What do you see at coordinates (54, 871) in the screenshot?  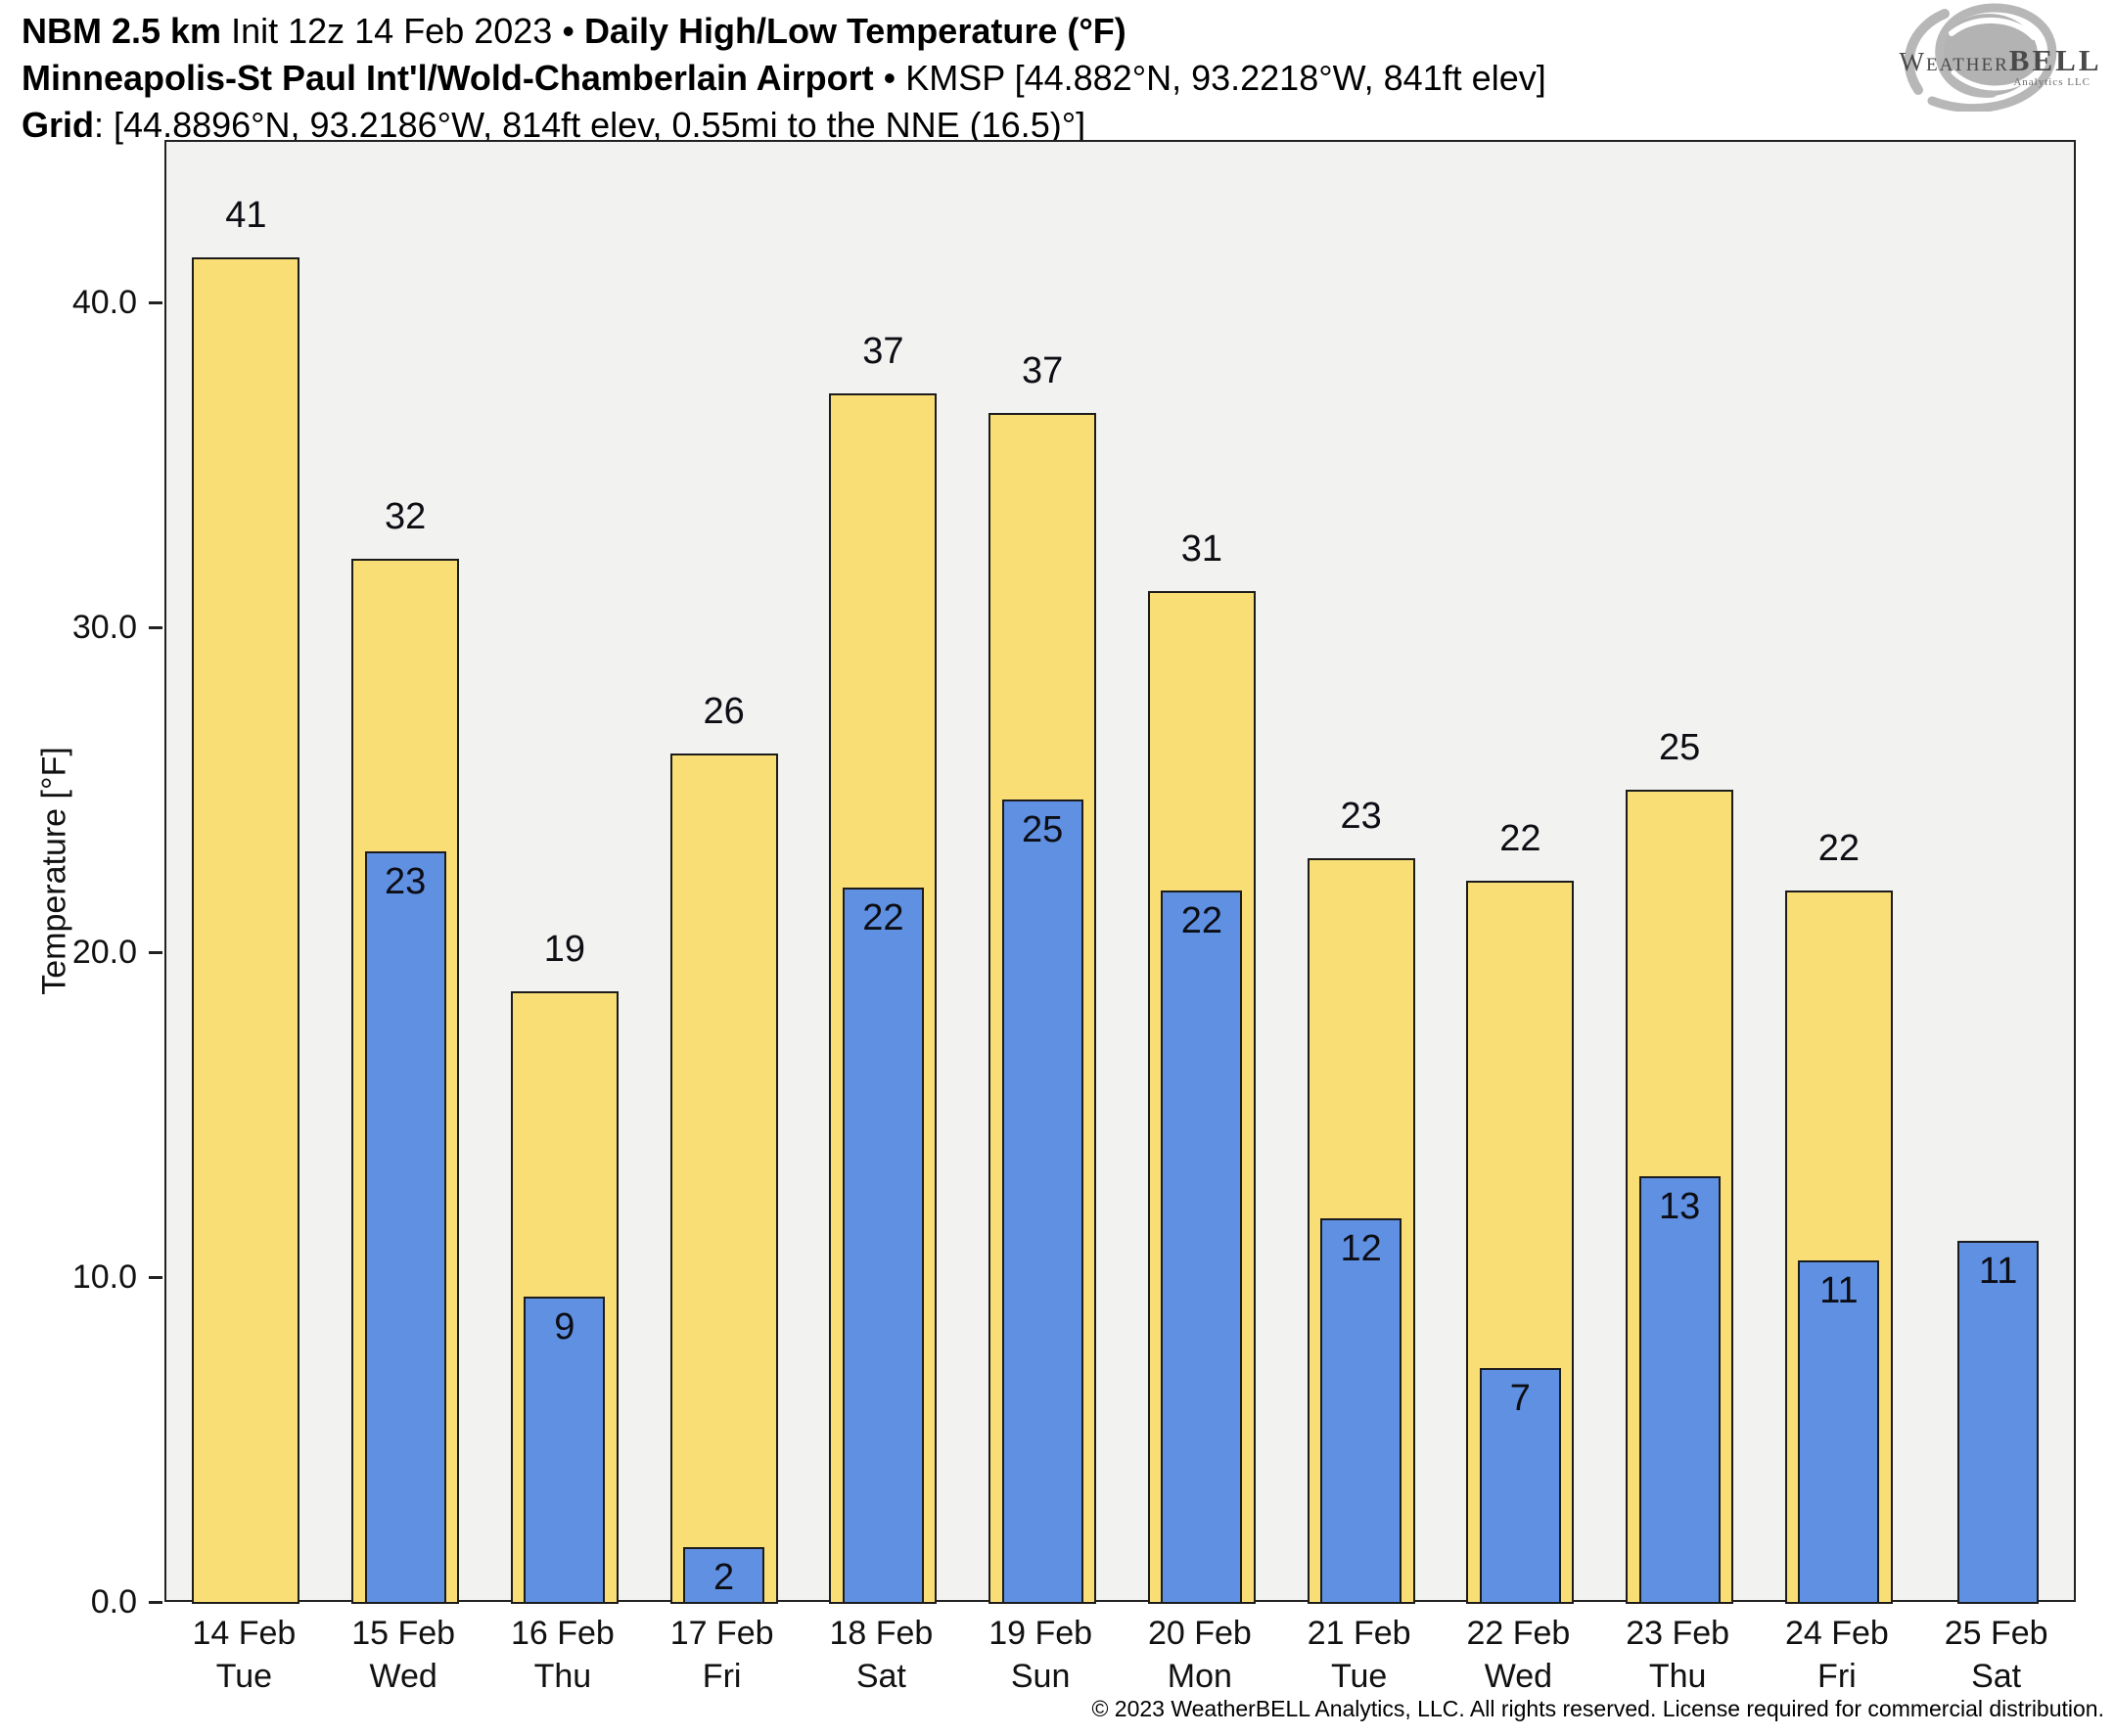 I see `y-axis-title: Temperature [°F]` at bounding box center [54, 871].